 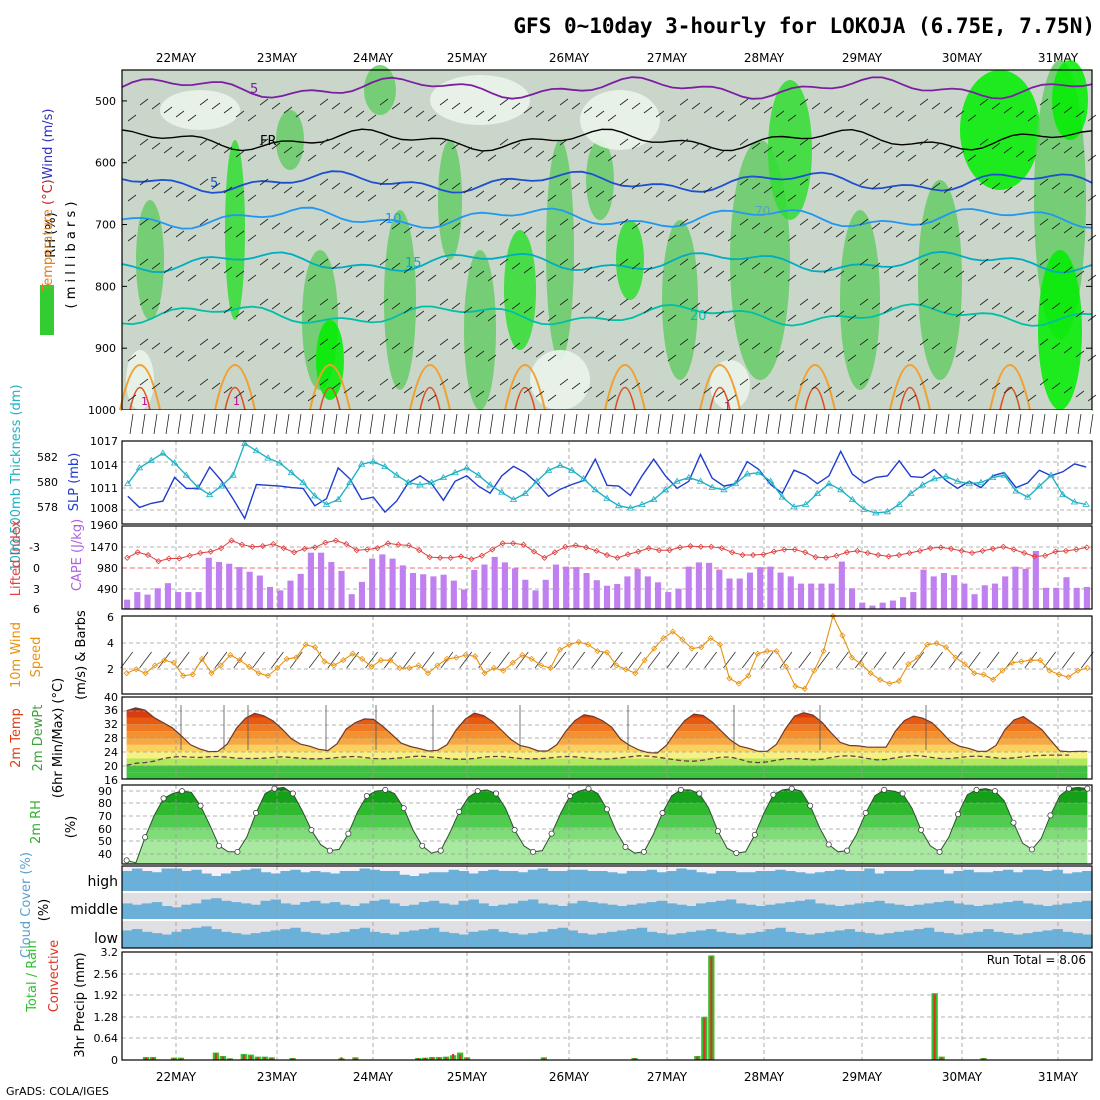 I want to click on bottom-date-label: 23MAY, so click(x=277, y=1077).